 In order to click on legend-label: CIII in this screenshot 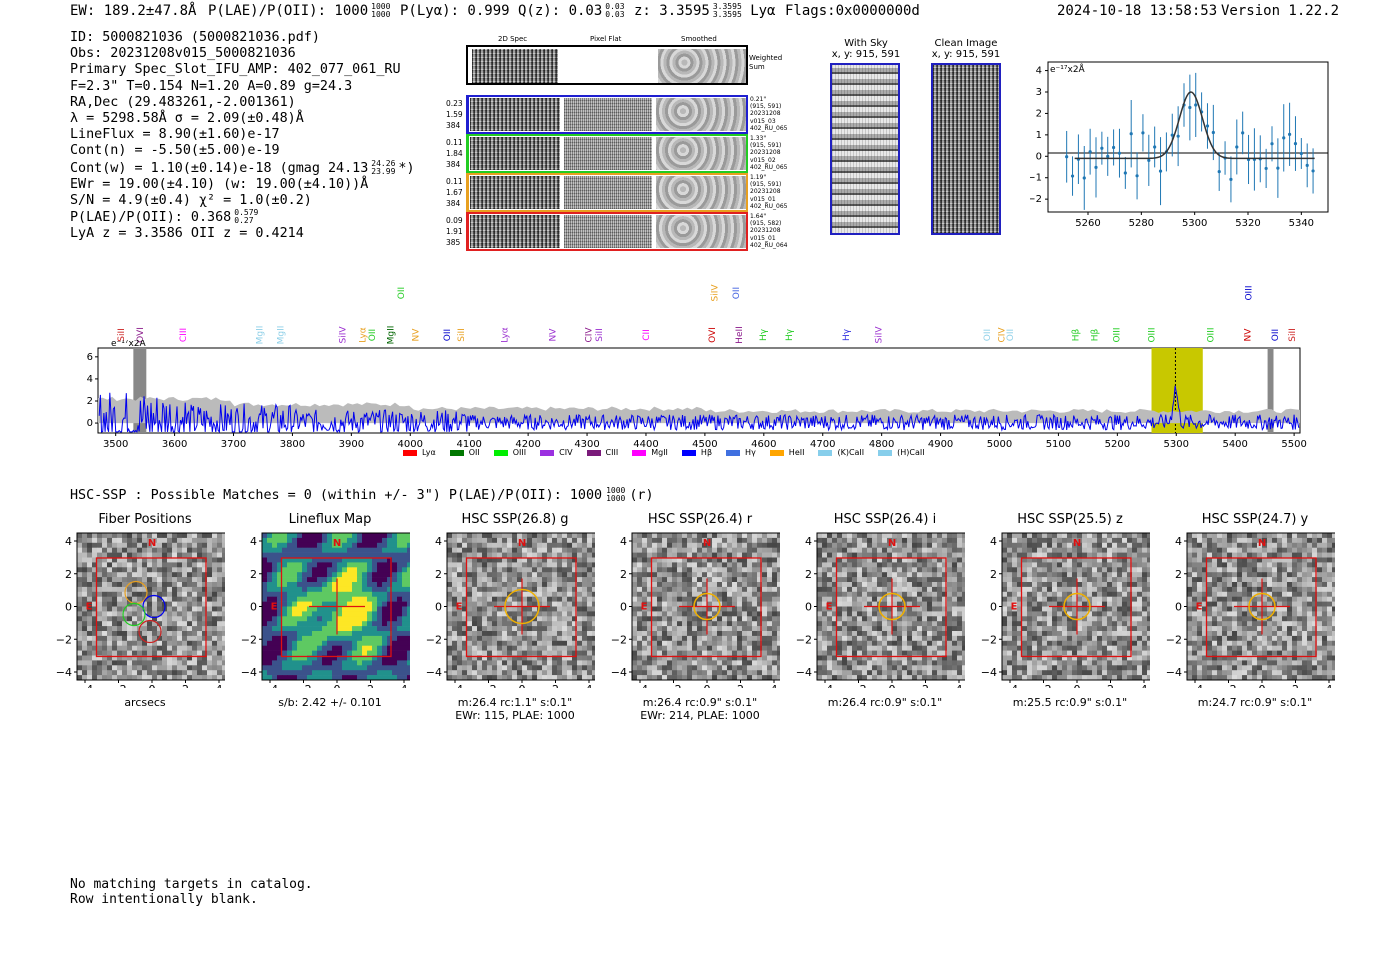, I will do `click(612, 452)`.